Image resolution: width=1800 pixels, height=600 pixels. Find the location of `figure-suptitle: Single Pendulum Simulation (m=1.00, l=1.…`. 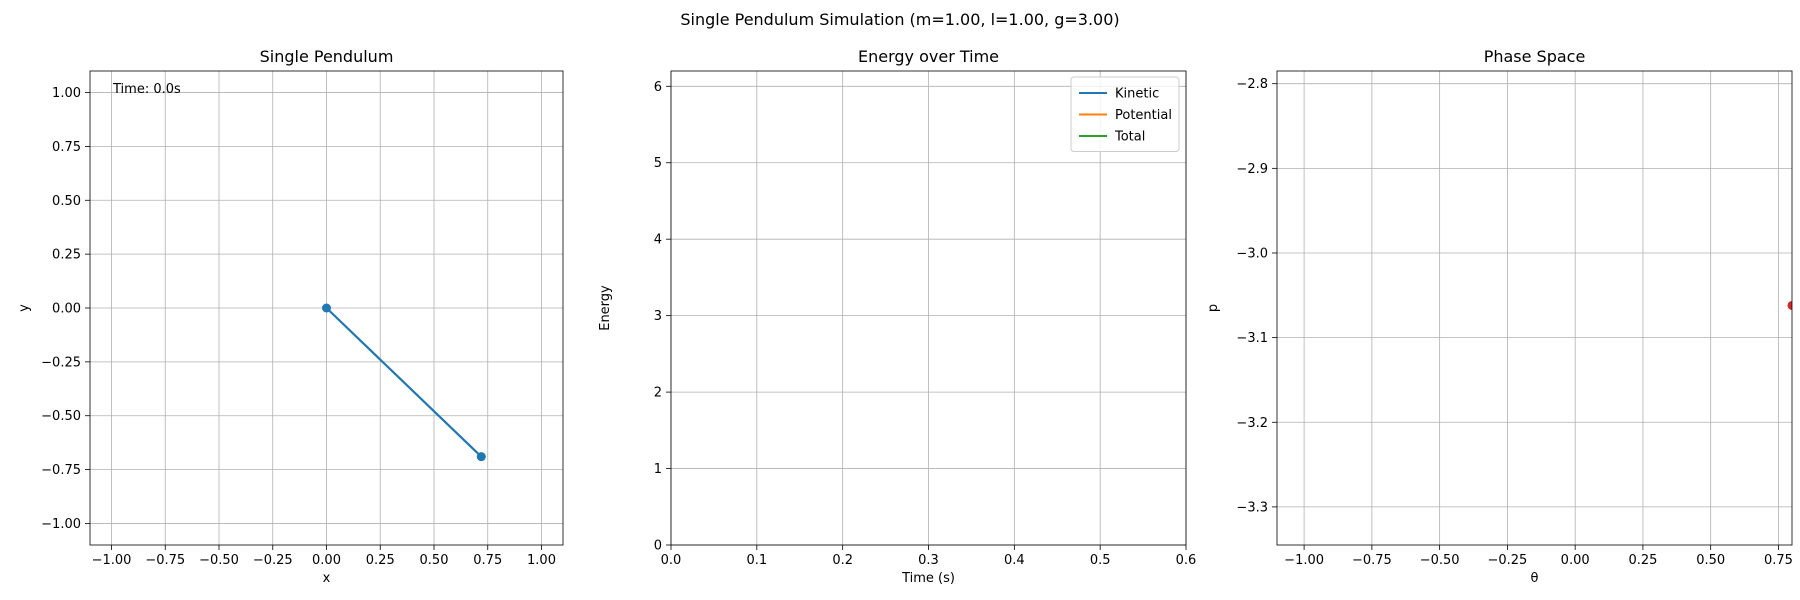

figure-suptitle: Single Pendulum Simulation (m=1.00, l=1.… is located at coordinates (899, 19).